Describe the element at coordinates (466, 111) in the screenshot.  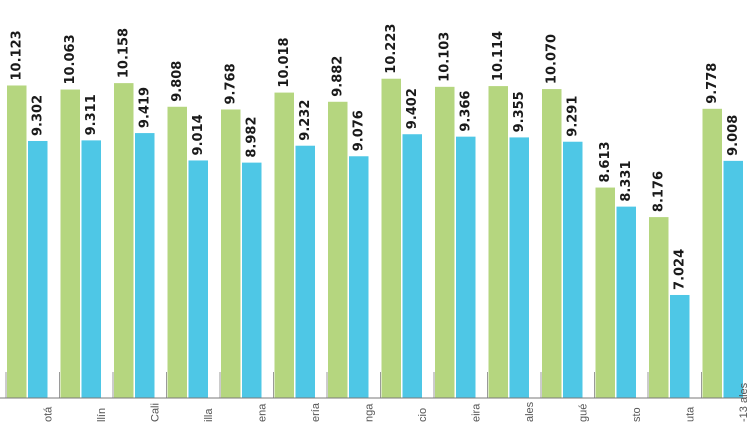
I see `value-label-series2-8: 9.366` at that location.